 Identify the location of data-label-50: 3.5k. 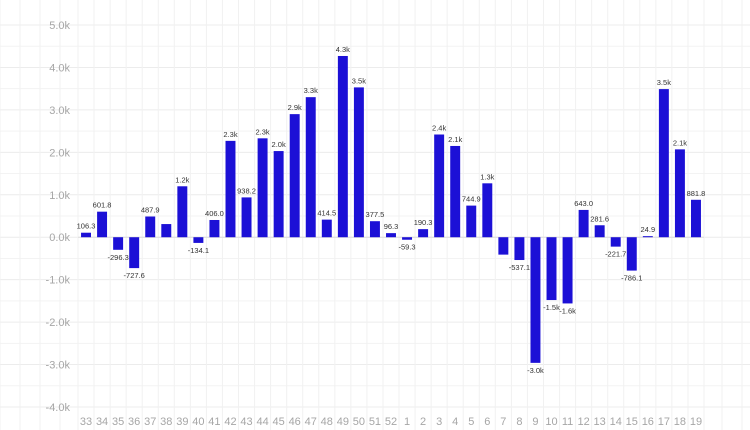
(359, 80).